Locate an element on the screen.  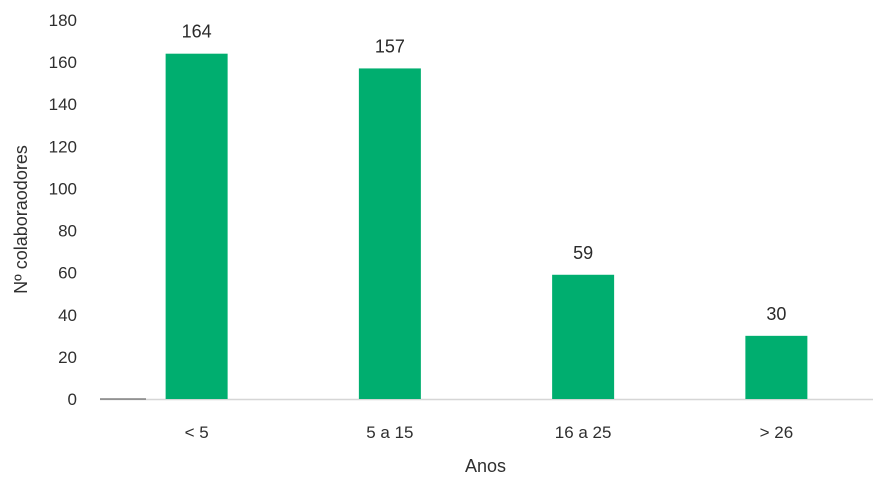
y-tick-label: 100 is located at coordinates (63, 188).